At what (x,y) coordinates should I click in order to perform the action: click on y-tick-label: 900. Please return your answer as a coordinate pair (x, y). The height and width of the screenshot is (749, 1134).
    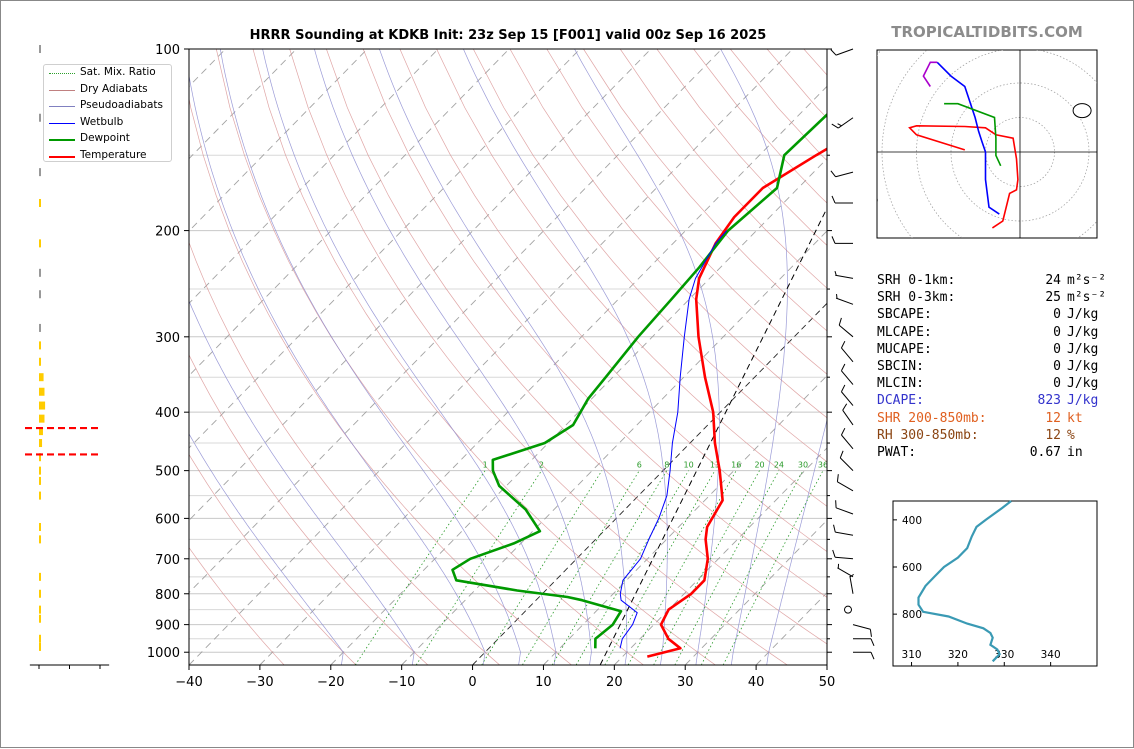
    Looking at the image, I should click on (167, 626).